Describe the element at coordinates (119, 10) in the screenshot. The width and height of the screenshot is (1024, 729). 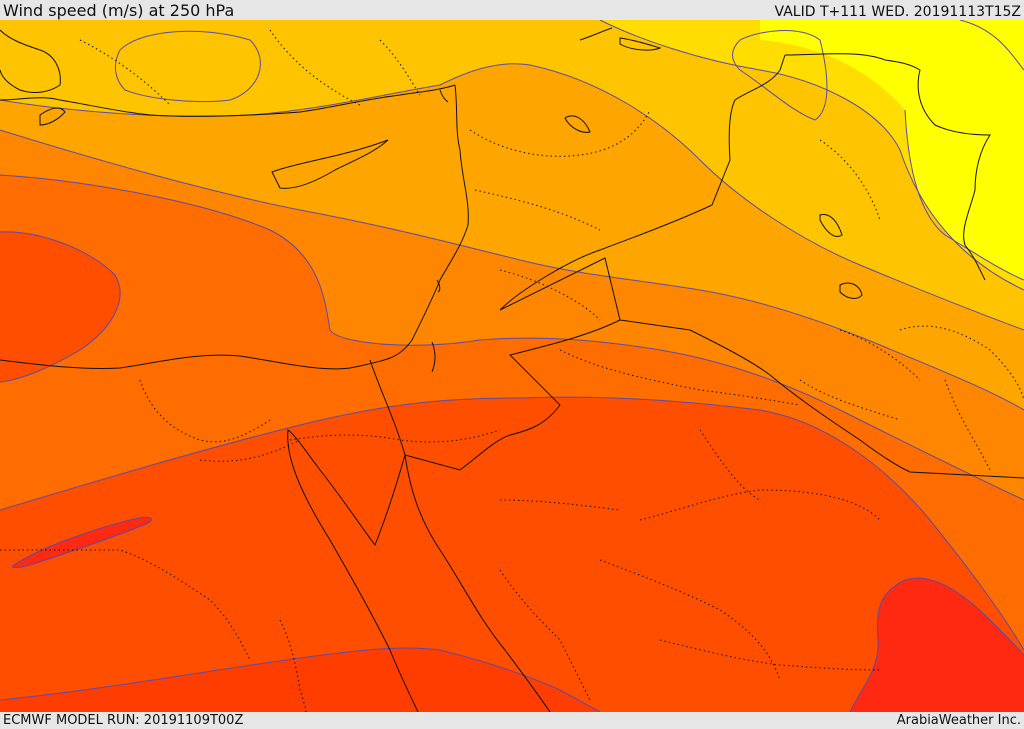
I see `map-title: Wind speed (m/s) at 250 hPa` at that location.